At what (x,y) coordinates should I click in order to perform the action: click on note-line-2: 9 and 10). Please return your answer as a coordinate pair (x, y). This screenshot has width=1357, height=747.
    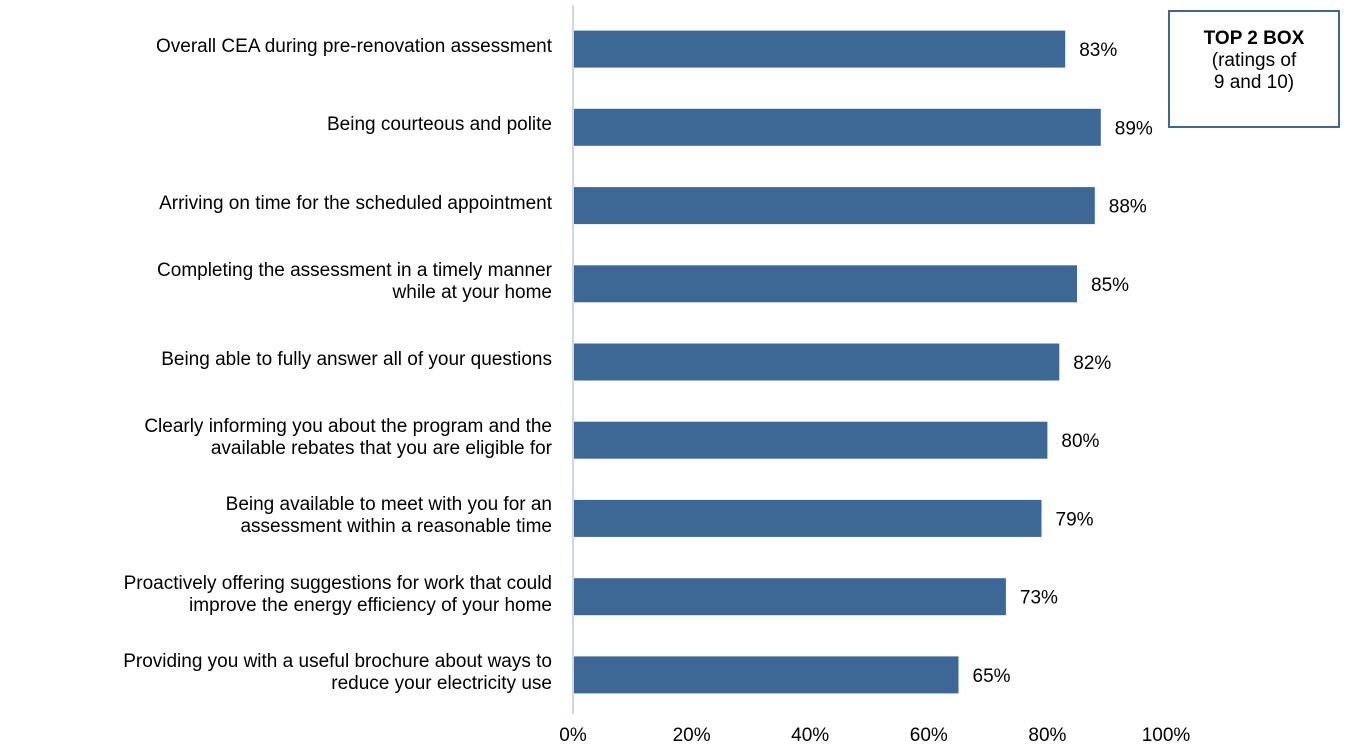
    Looking at the image, I should click on (1254, 82).